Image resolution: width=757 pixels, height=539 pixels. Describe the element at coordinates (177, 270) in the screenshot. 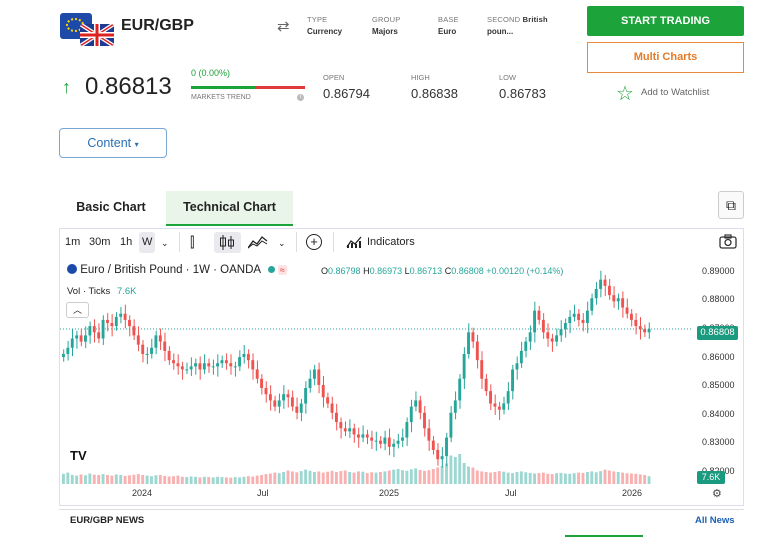

I see `chart-symbol-legend: Euro / British Pound · 1W · OANDA ≈` at that location.